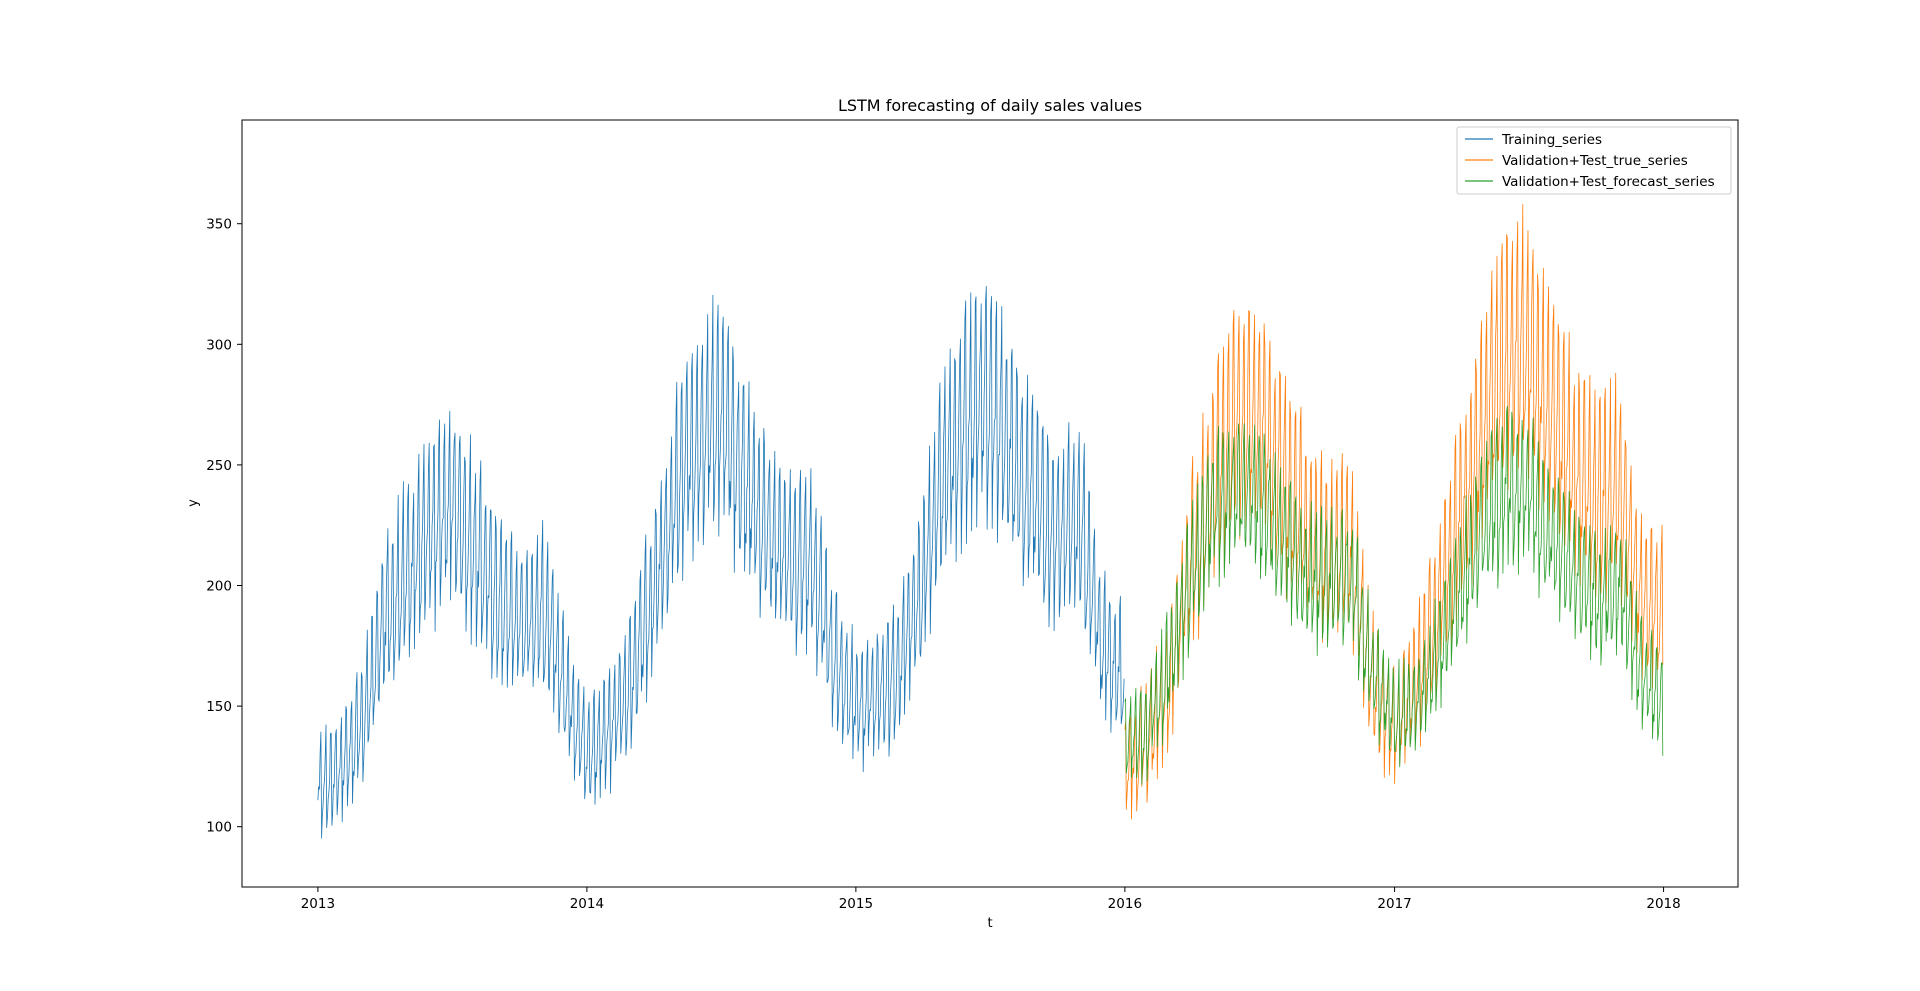 The height and width of the screenshot is (991, 1920). I want to click on series-line-forecast, so click(1394, 595).